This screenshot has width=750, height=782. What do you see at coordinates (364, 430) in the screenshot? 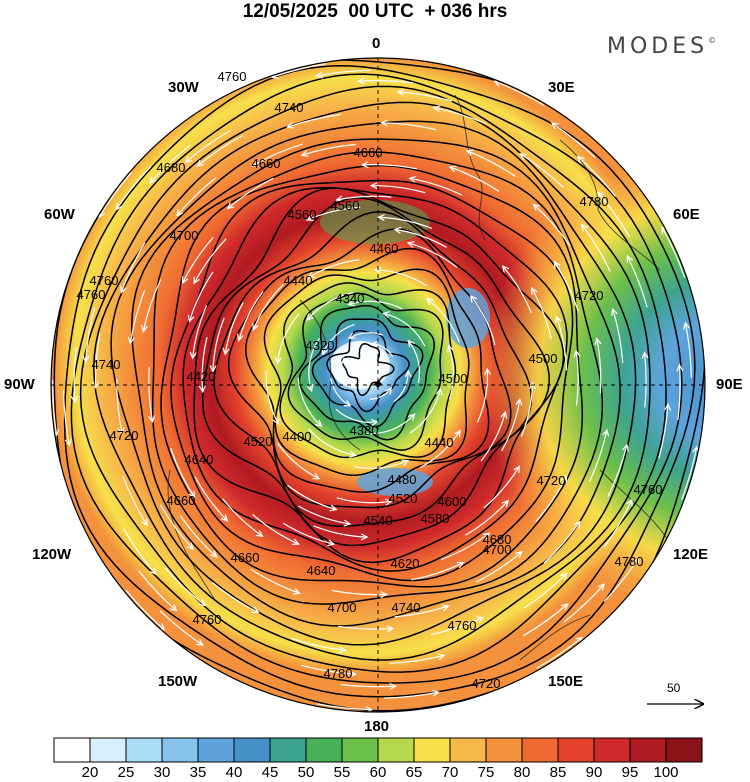
I see `contour-label: 4380` at bounding box center [364, 430].